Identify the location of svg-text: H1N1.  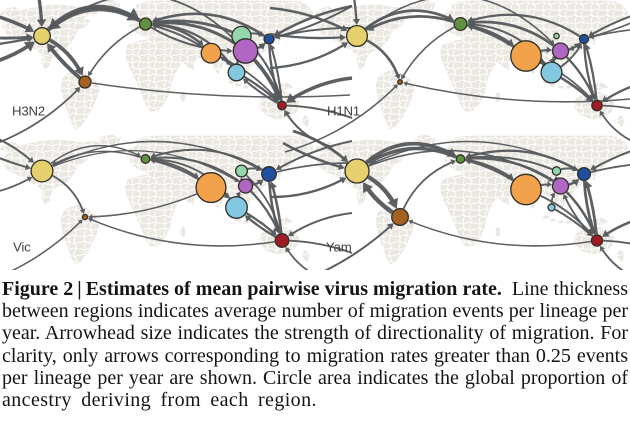
(343, 111).